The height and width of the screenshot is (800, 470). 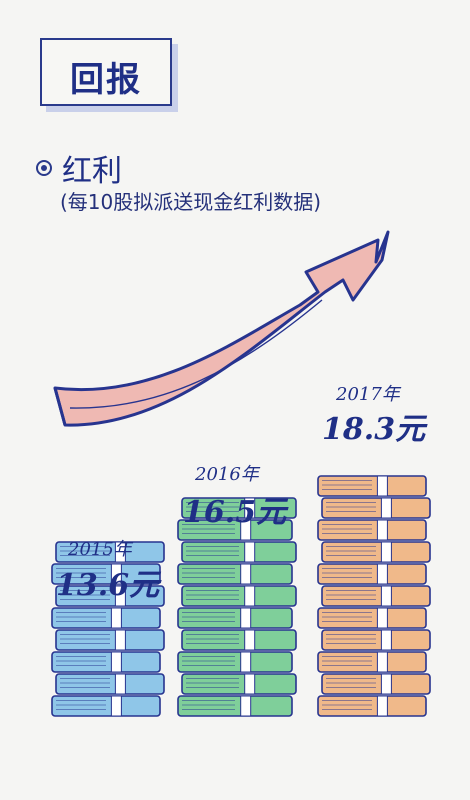 I want to click on section-title: 红利, so click(x=92, y=171).